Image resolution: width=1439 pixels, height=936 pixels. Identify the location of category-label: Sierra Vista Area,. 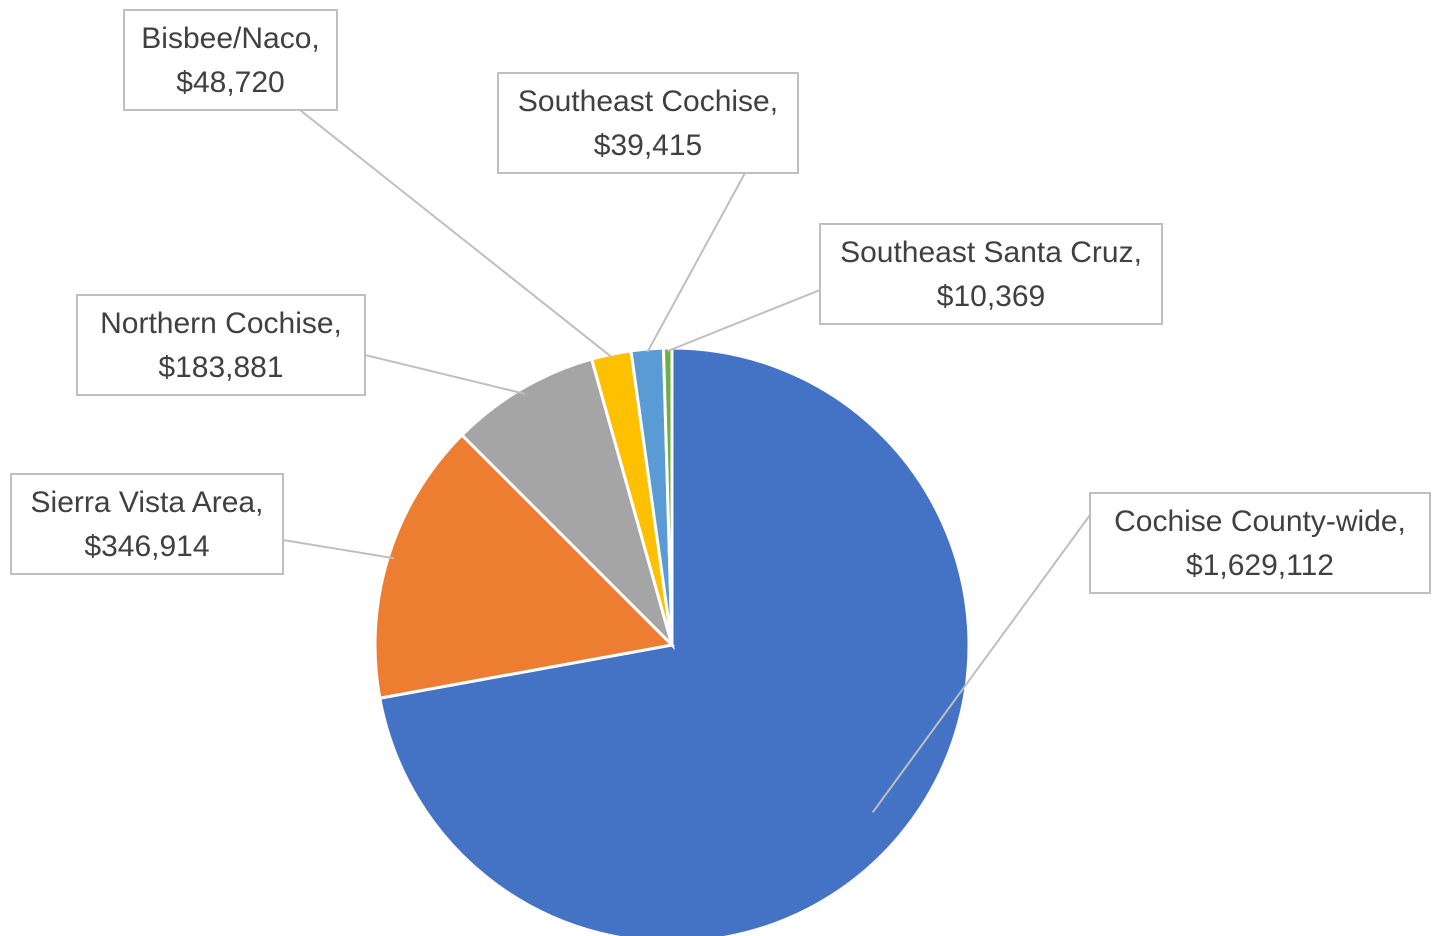
(147, 502).